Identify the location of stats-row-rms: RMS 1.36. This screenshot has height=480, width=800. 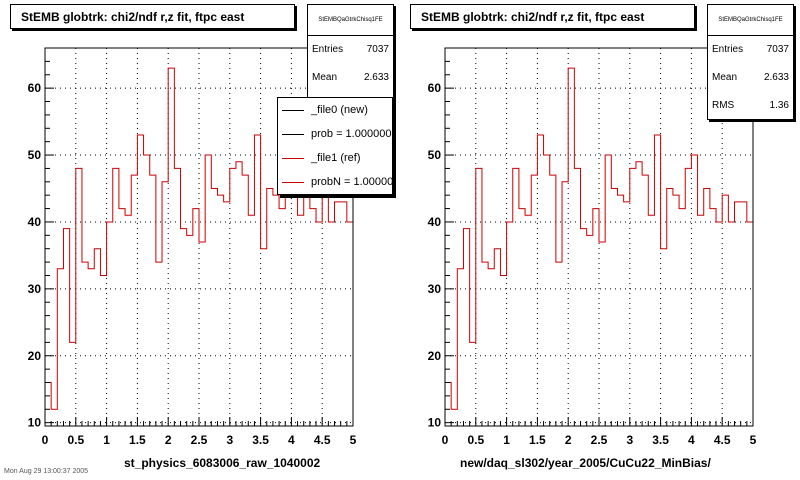
(750, 106).